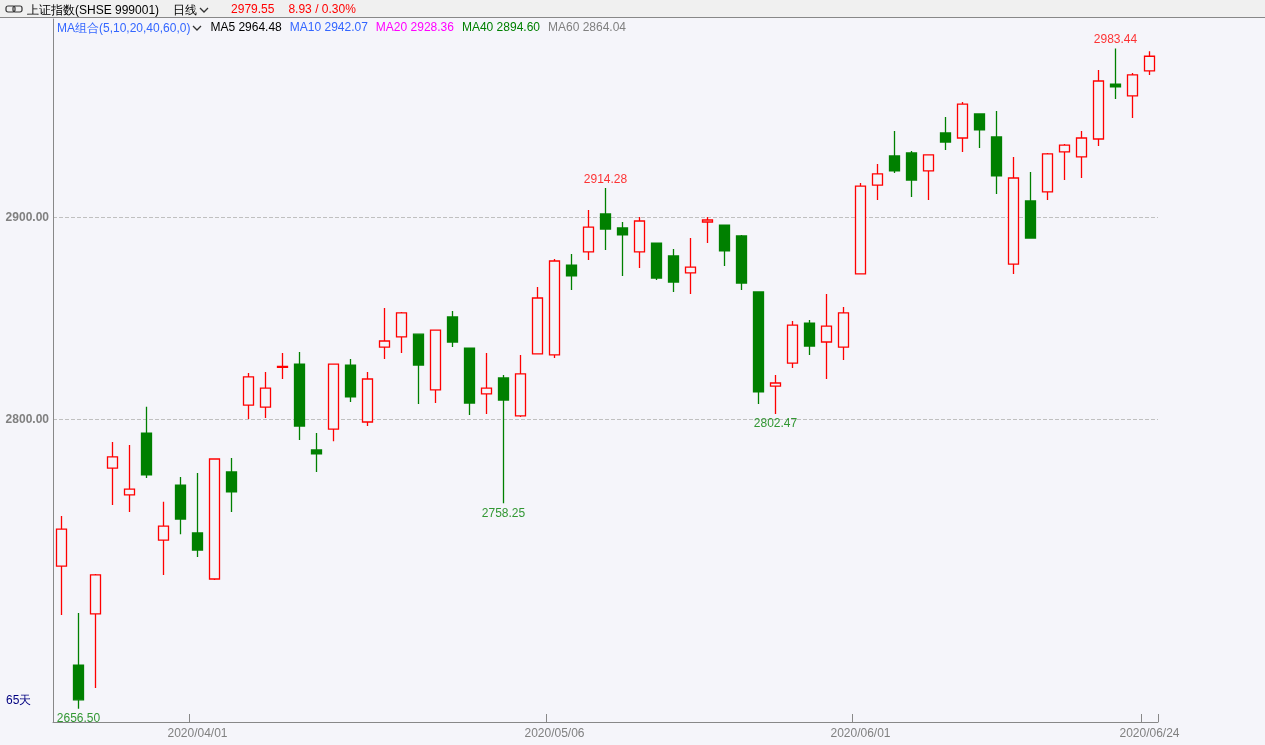 Image resolution: width=1265 pixels, height=745 pixels. I want to click on text: 日线, so click(186, 10).